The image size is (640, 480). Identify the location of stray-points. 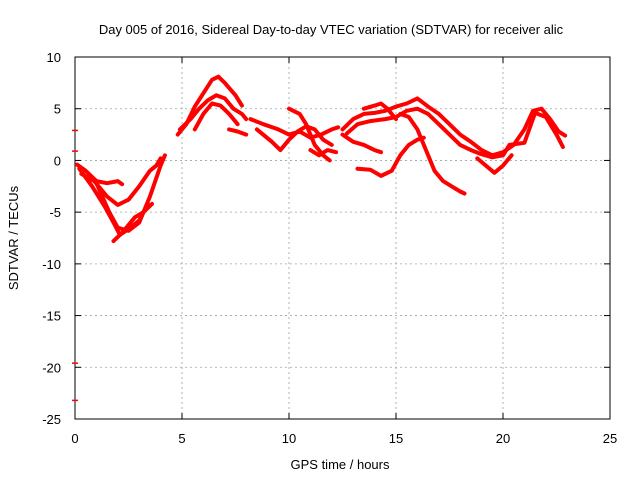
(75, 265).